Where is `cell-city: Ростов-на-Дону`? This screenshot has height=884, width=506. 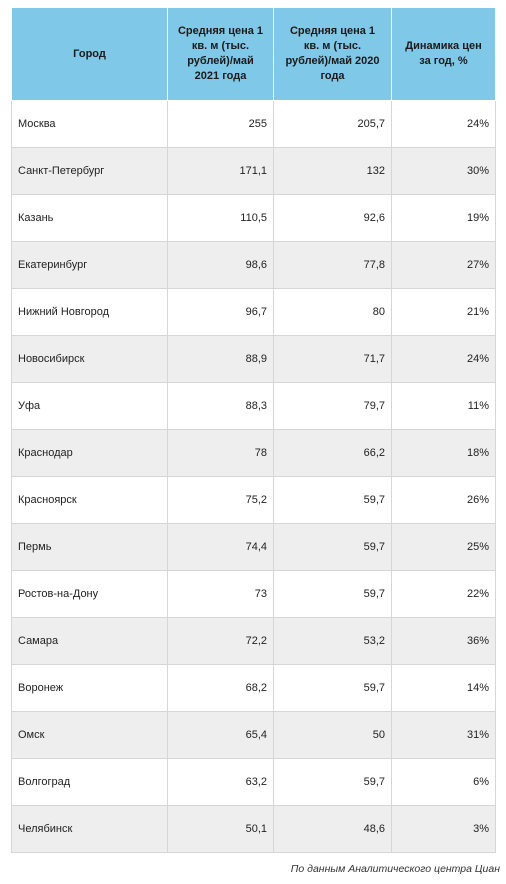
cell-city: Ростов-на-Дону is located at coordinates (89, 594).